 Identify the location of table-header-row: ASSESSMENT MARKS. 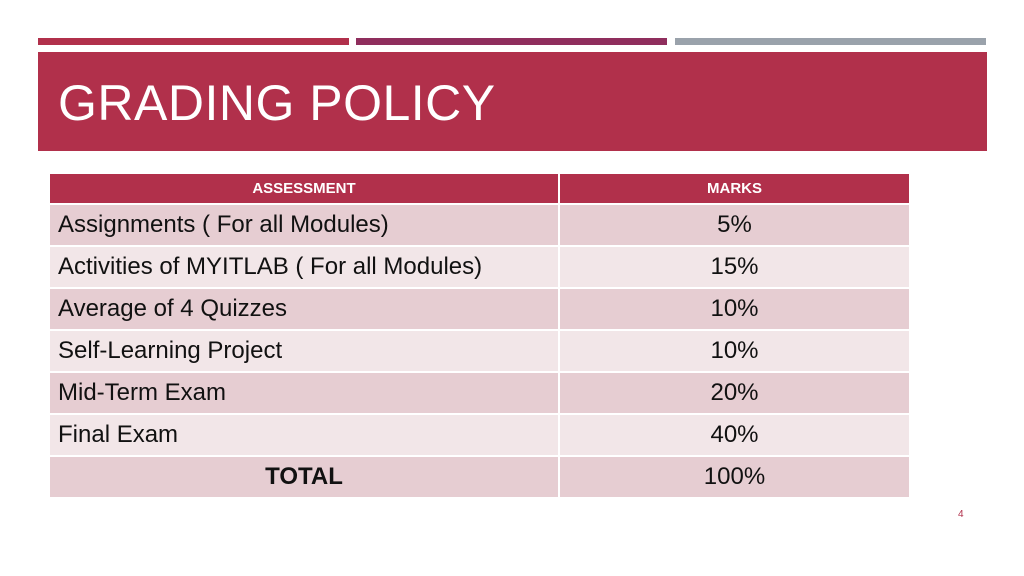
(479, 188).